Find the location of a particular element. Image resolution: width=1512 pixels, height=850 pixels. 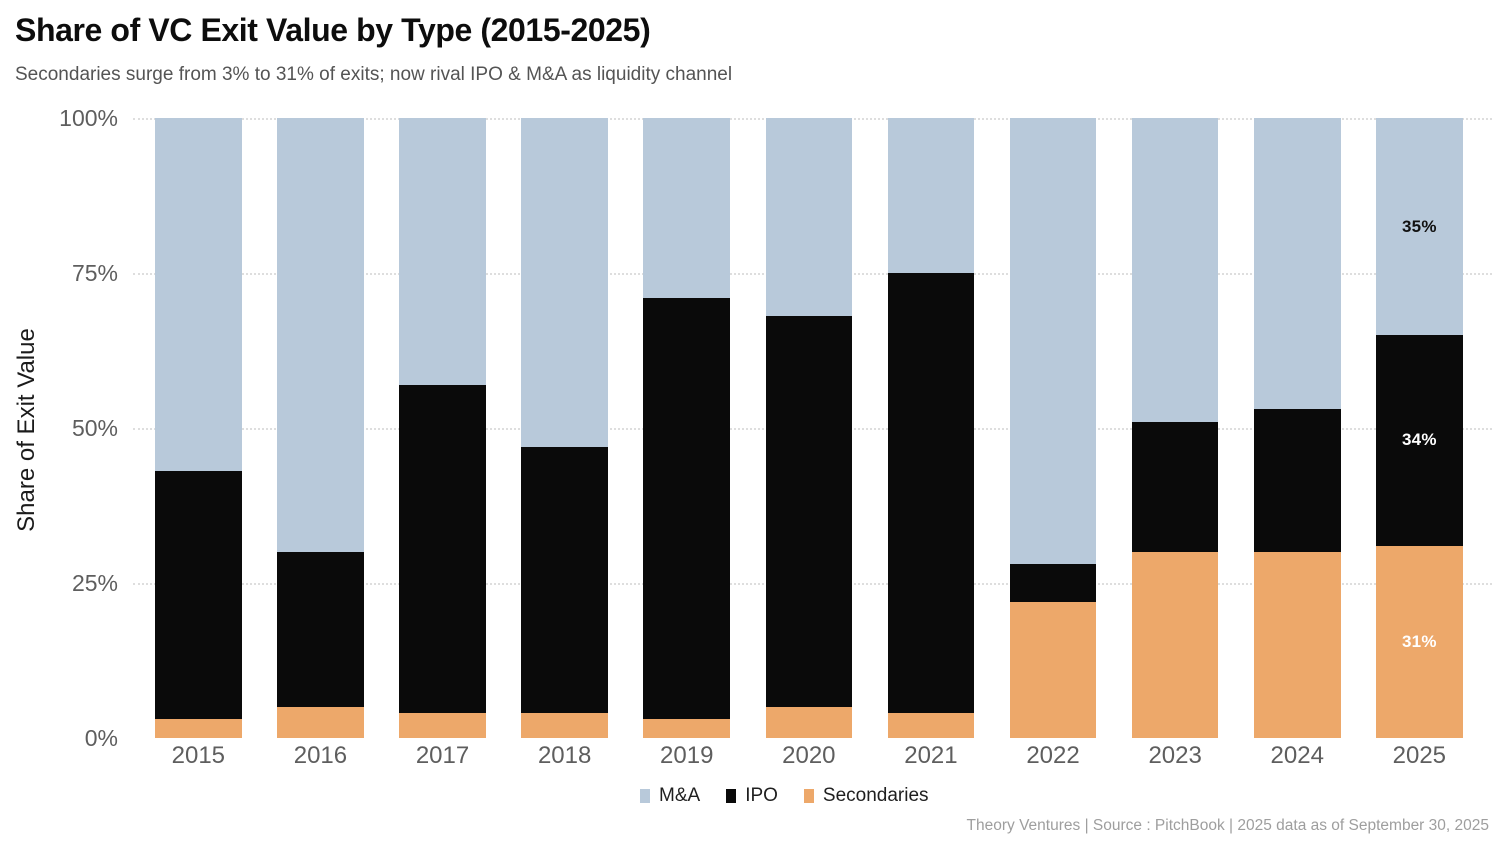

bar-2018 is located at coordinates (564, 428).